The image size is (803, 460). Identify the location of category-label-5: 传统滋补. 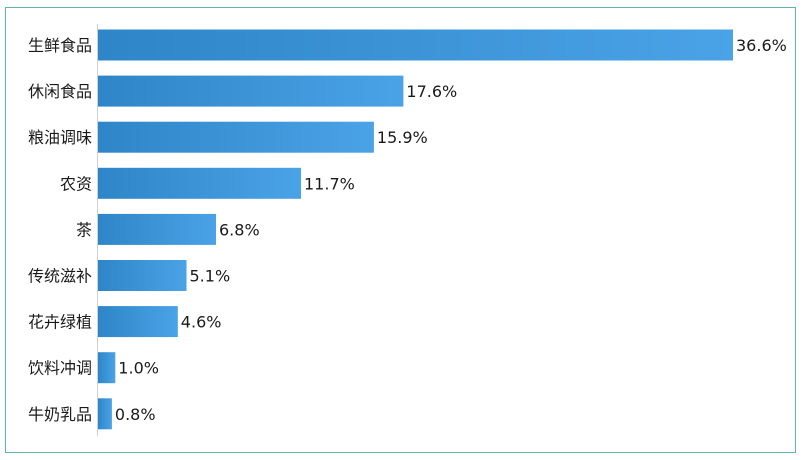
(60, 276).